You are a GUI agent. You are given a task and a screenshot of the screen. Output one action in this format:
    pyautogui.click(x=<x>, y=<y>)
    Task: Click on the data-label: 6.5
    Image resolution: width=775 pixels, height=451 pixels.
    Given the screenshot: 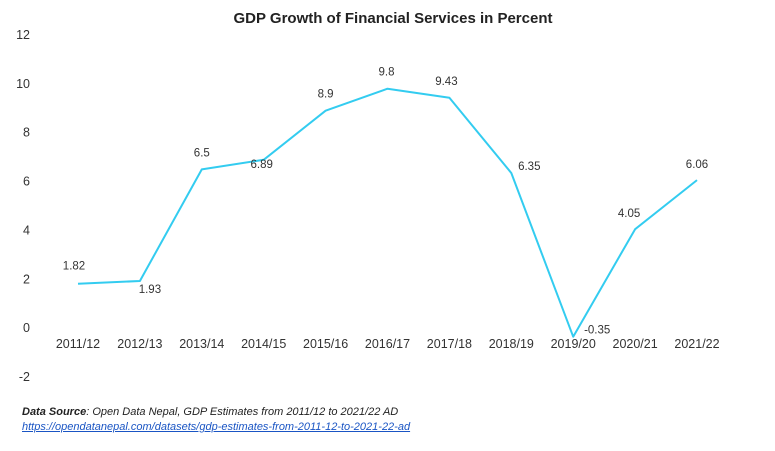 What is the action you would take?
    pyautogui.click(x=202, y=153)
    